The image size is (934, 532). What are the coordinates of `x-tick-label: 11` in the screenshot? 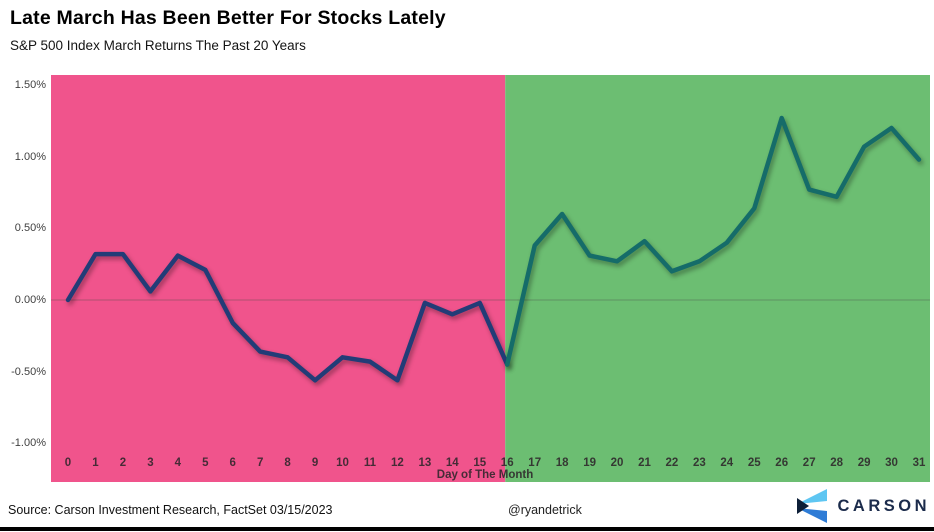 It's located at (370, 463).